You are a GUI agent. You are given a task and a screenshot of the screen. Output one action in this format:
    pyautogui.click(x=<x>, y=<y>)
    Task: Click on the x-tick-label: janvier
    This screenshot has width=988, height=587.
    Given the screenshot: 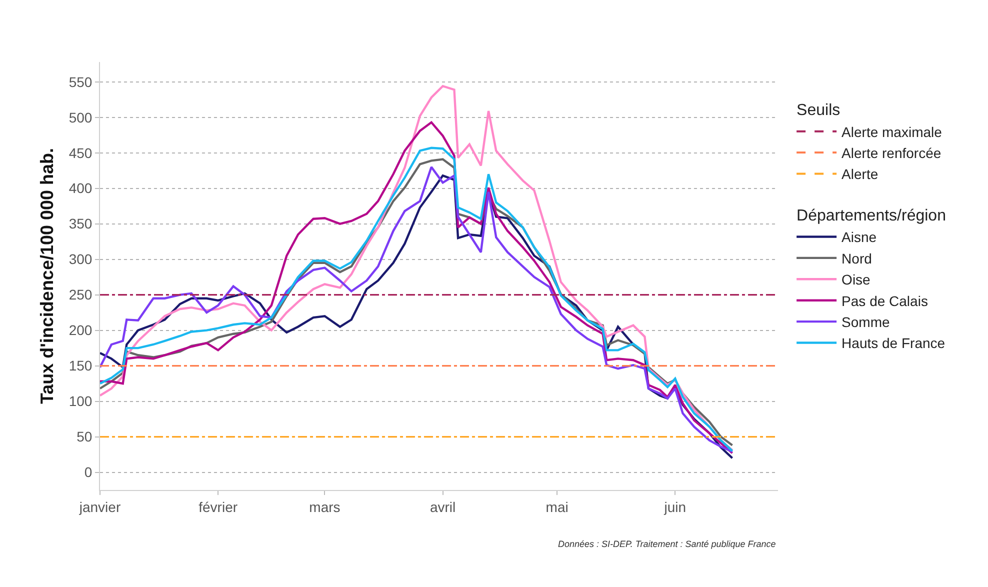 What is the action you would take?
    pyautogui.click(x=99, y=506)
    